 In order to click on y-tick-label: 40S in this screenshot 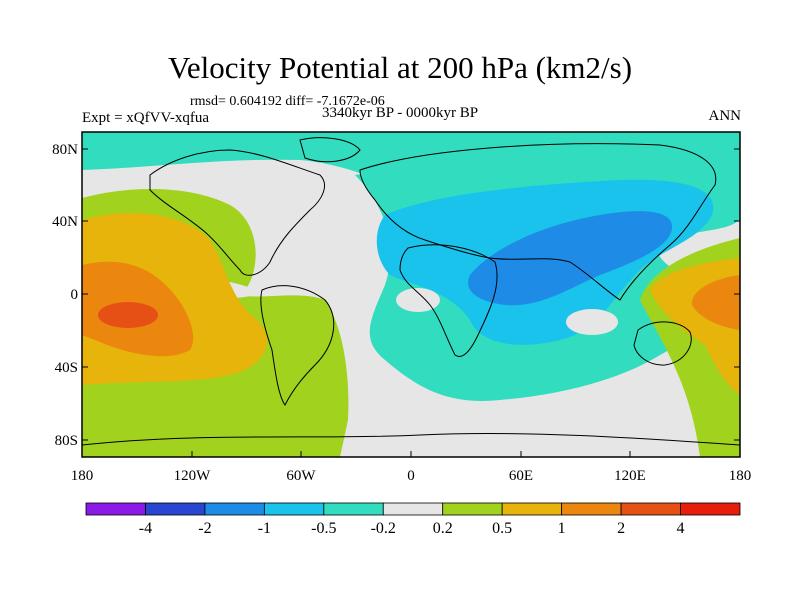, I will do `click(66, 368)`.